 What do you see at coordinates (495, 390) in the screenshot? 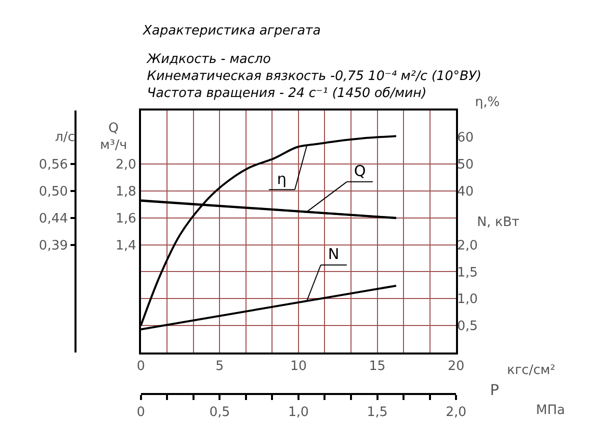
I see `text: P` at bounding box center [495, 390].